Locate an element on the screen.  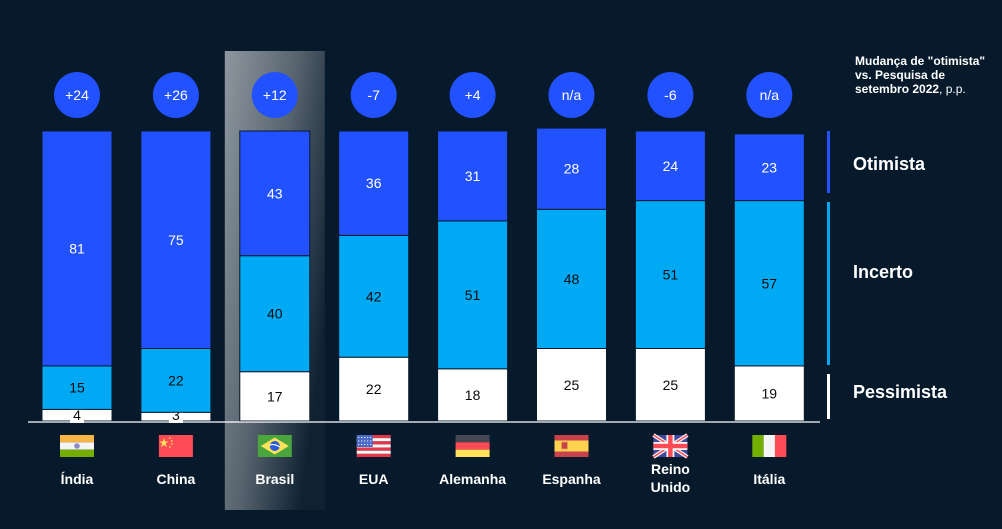
category-label: Índia is located at coordinates (77, 479).